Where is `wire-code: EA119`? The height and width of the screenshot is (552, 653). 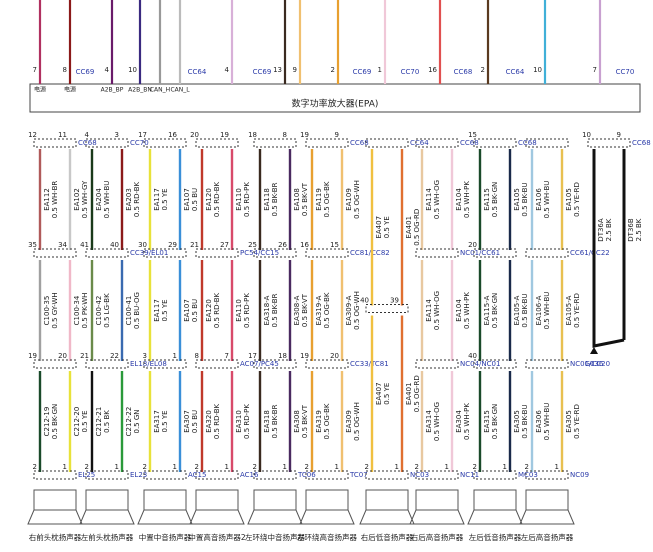
wire-code: EA119 is located at coordinates (319, 199).